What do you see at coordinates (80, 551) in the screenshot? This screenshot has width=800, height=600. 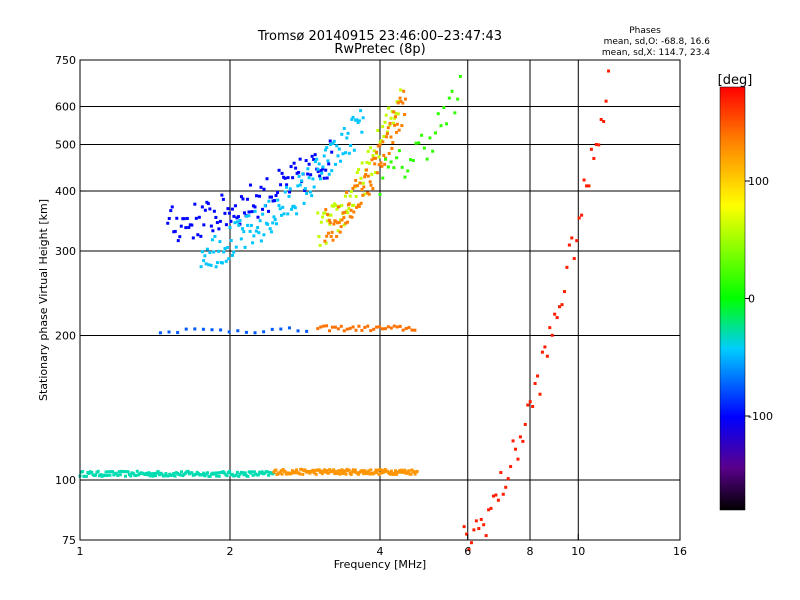 I see `x-tick-label: 1` at bounding box center [80, 551].